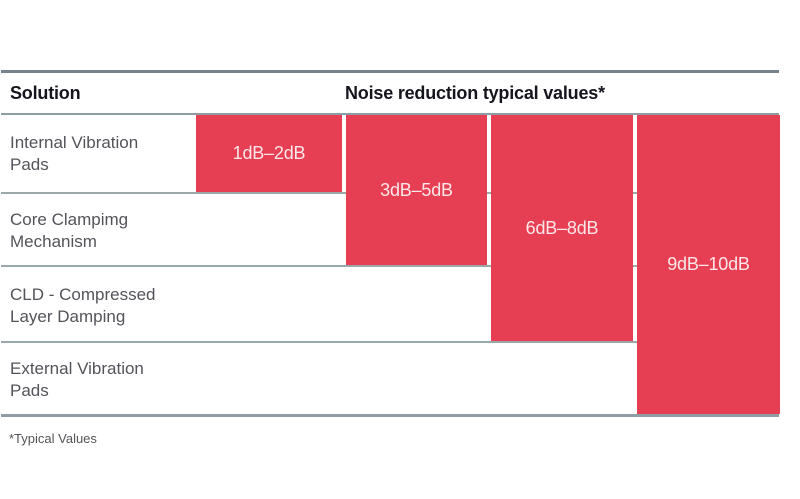  Describe the element at coordinates (390, 71) in the screenshot. I see `top-rule` at that location.